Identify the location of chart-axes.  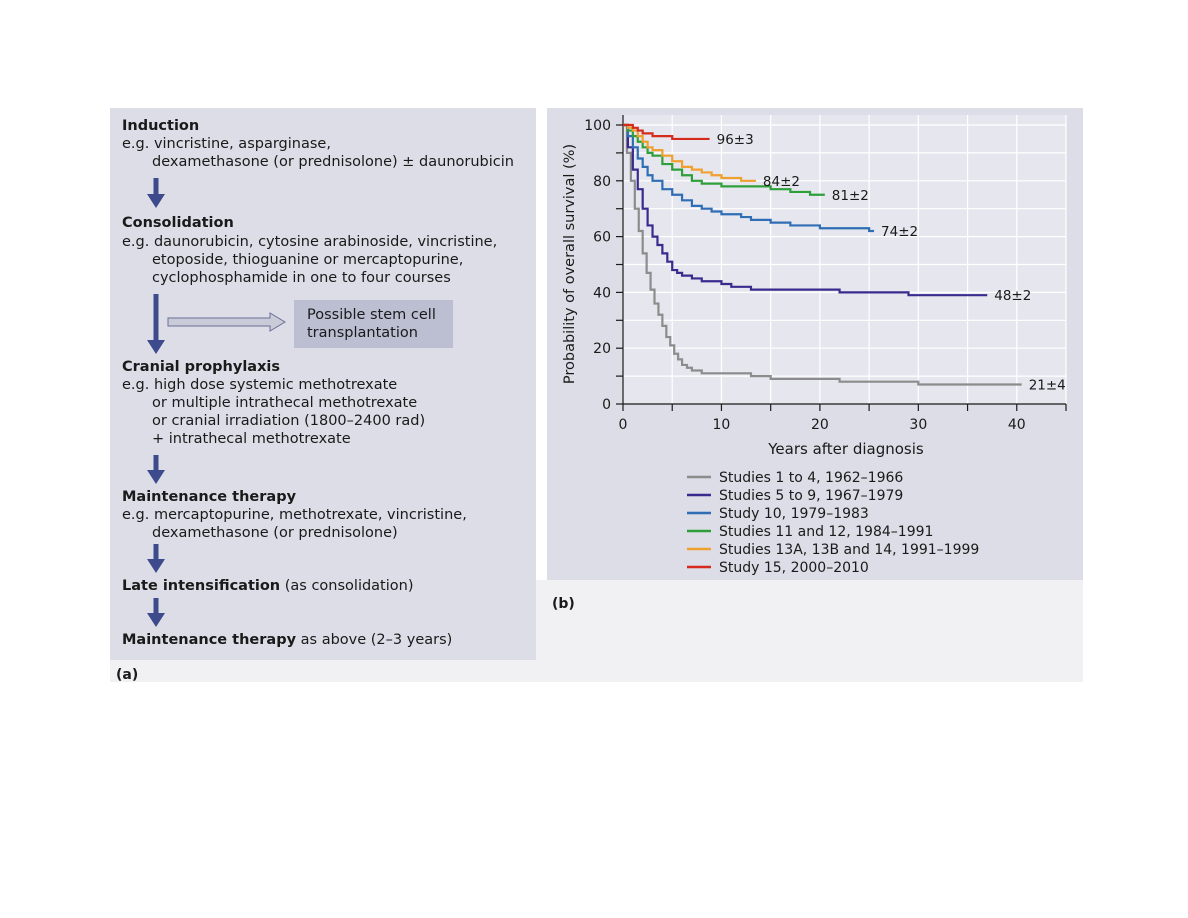
(844, 260).